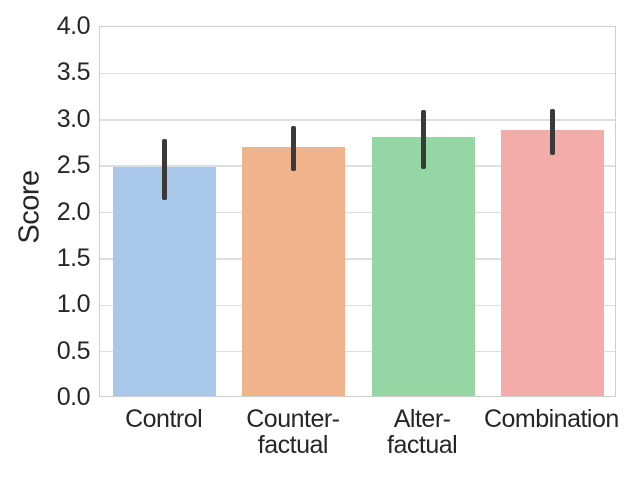 The height and width of the screenshot is (480, 640). Describe the element at coordinates (423, 139) in the screenshot. I see `error-bar-alter-factual` at that location.